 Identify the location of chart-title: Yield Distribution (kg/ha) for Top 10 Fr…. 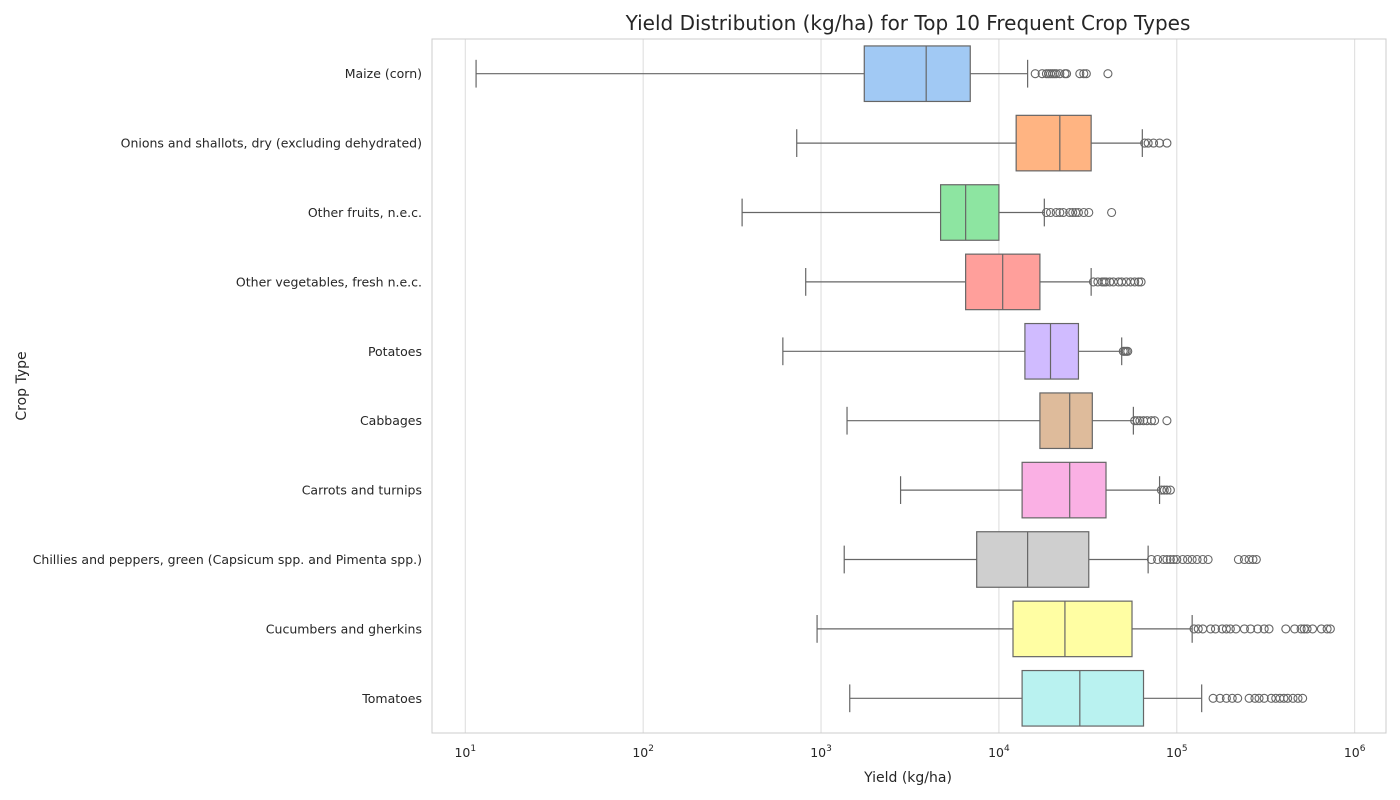
(908, 23).